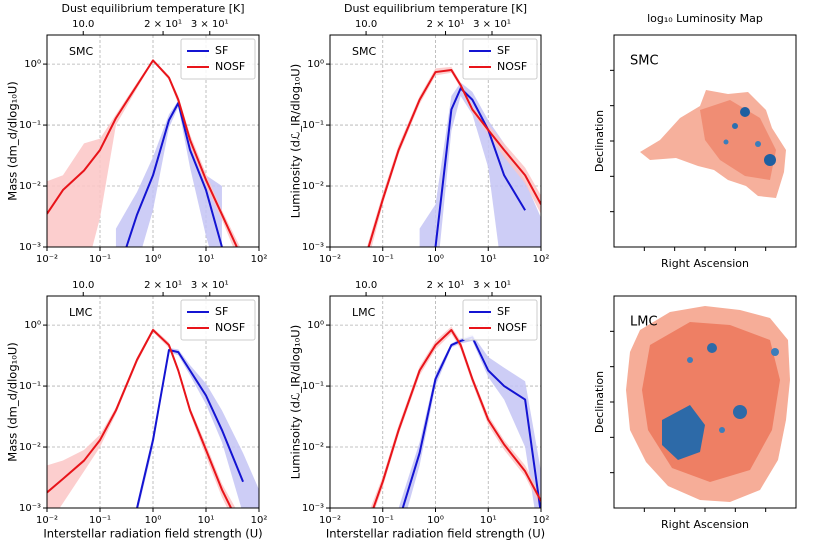 Image resolution: width=830 pixels, height=549 pixels. I want to click on map-title: log₁₀ Luminosity Map, so click(705, 18).